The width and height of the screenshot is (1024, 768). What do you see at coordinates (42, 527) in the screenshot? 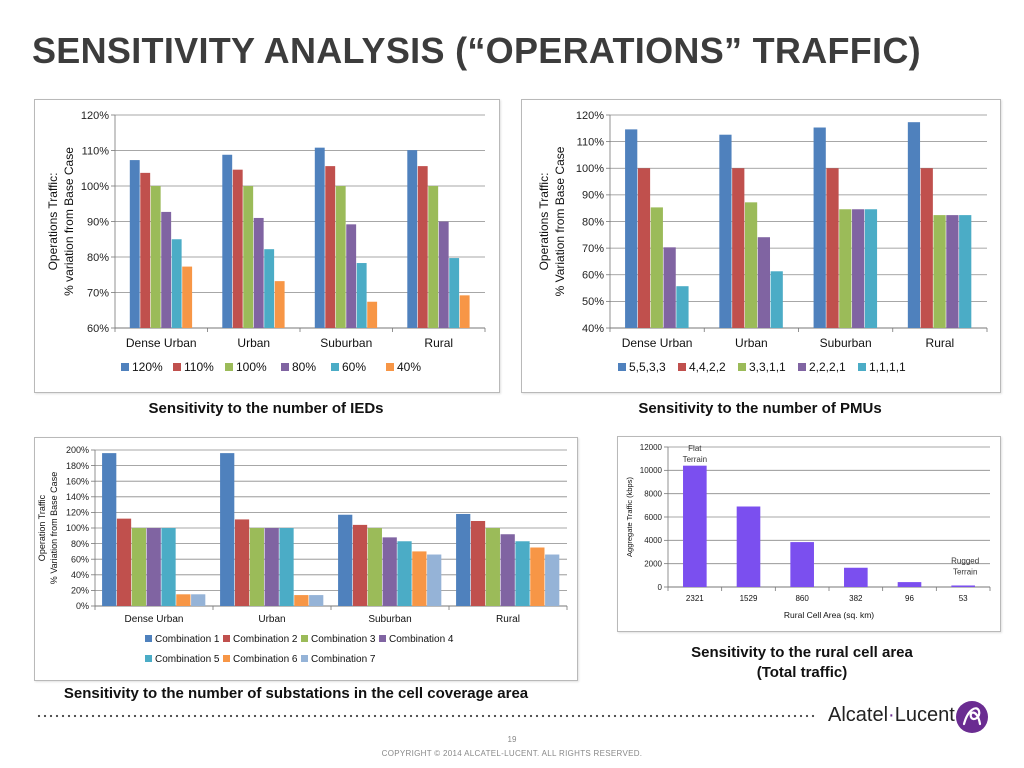
I see `y-axis-title: Operation Traffic` at bounding box center [42, 527].